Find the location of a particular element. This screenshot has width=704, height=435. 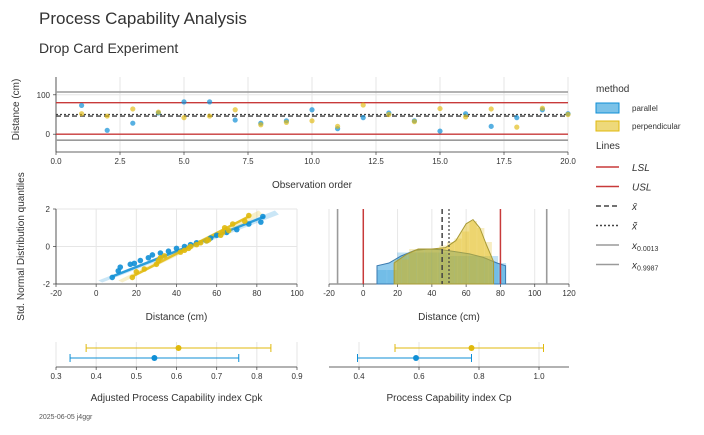

perpendicular-estimate-point is located at coordinates (471, 348).